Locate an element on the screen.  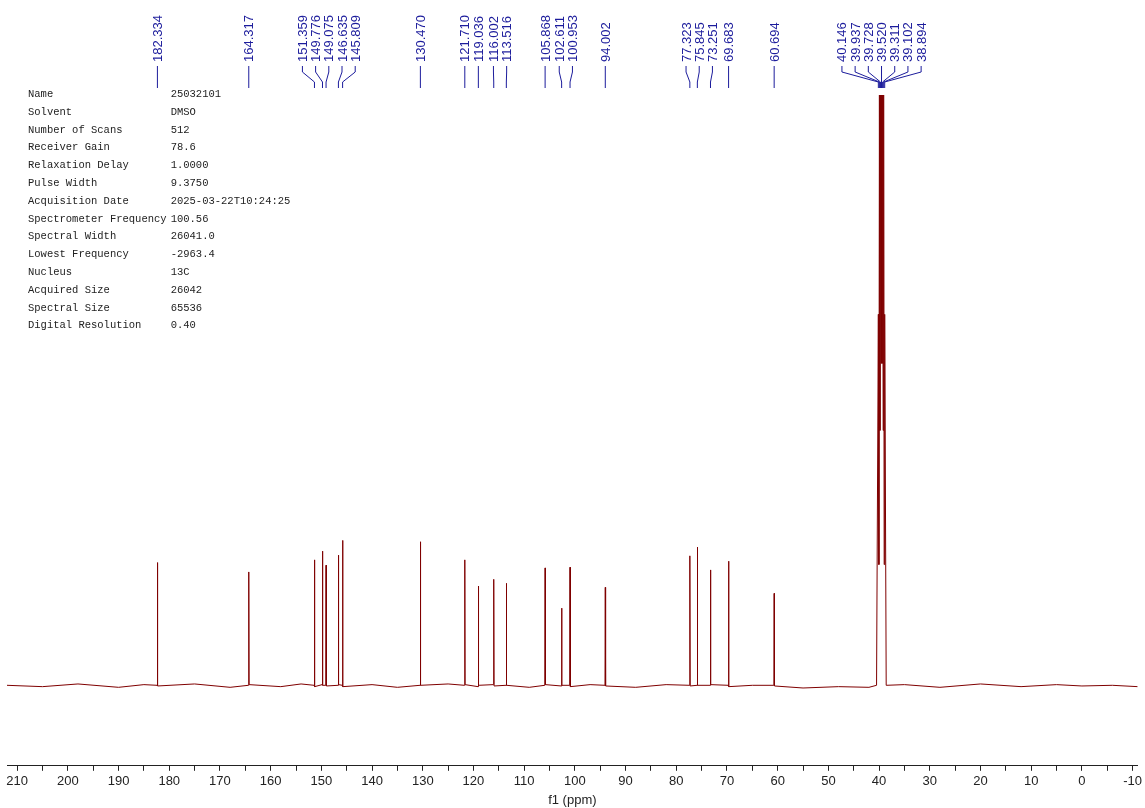
annotation: 100.56 is located at coordinates (190, 219).